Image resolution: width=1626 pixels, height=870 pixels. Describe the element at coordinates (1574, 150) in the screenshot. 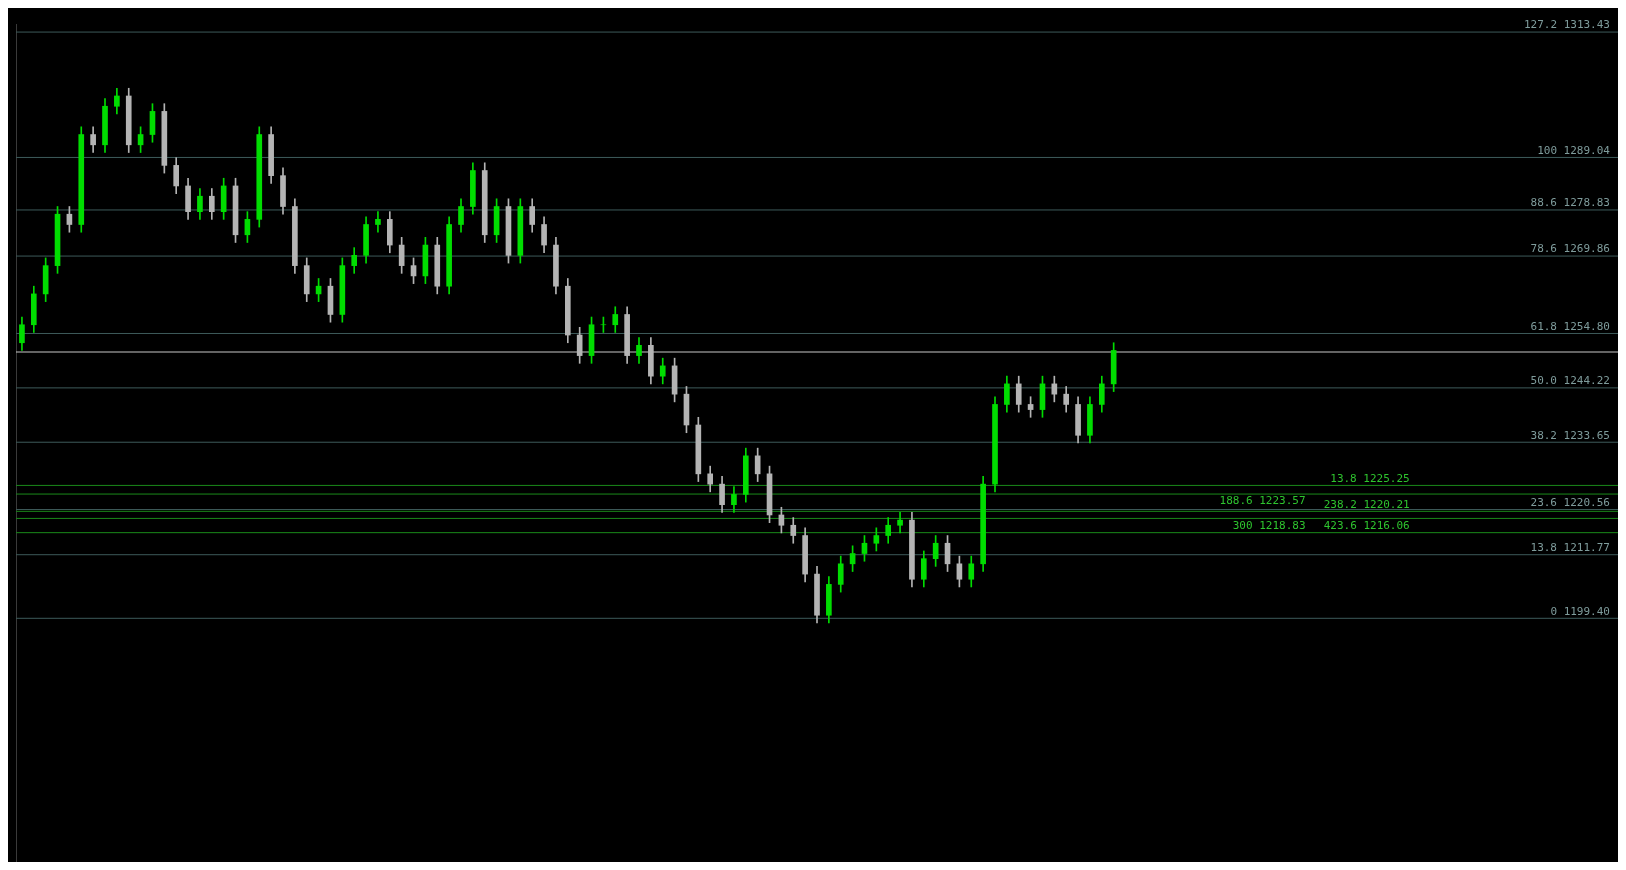

I see `ref-line-label: 100 1289.04` at that location.